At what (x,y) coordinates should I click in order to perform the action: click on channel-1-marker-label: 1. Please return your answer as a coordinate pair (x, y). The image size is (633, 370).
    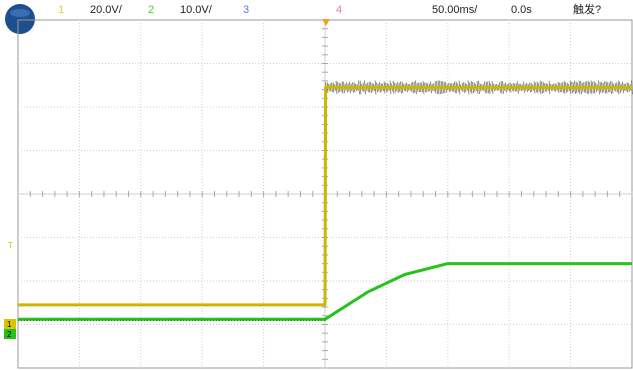
    Looking at the image, I should click on (9, 324).